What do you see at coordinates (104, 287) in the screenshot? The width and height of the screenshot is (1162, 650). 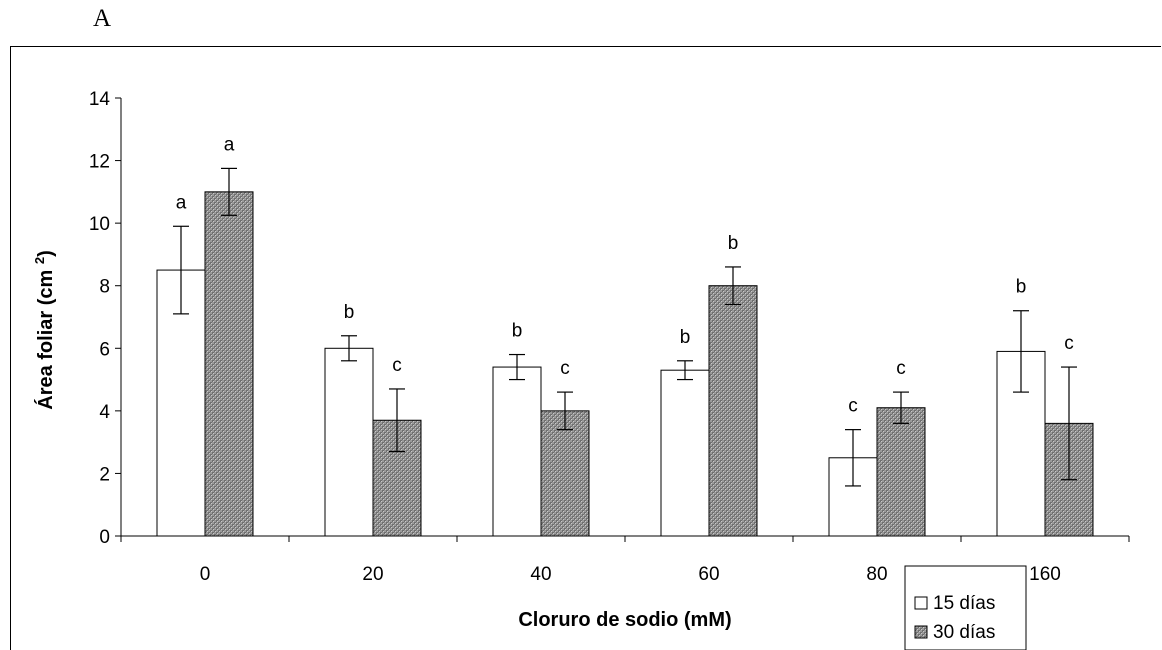 I see `y-tick-label: 8` at bounding box center [104, 287].